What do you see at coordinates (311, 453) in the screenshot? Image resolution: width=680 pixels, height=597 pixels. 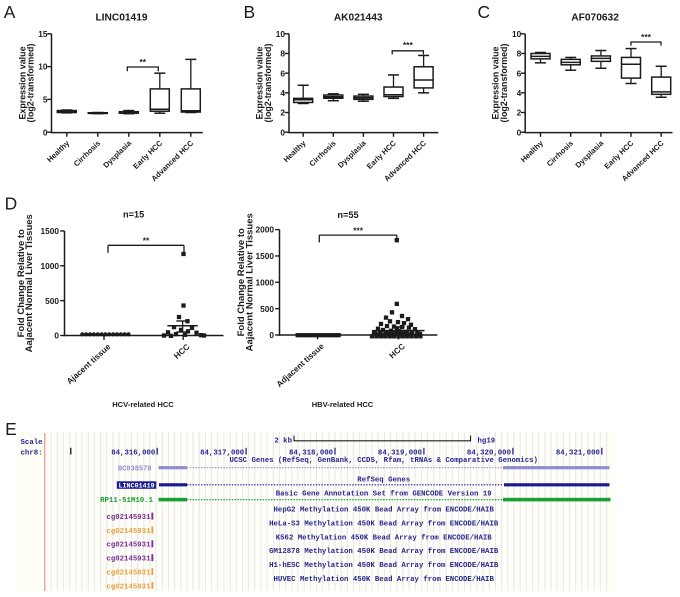 I see `svg-text: 84,318,000` at bounding box center [311, 453].